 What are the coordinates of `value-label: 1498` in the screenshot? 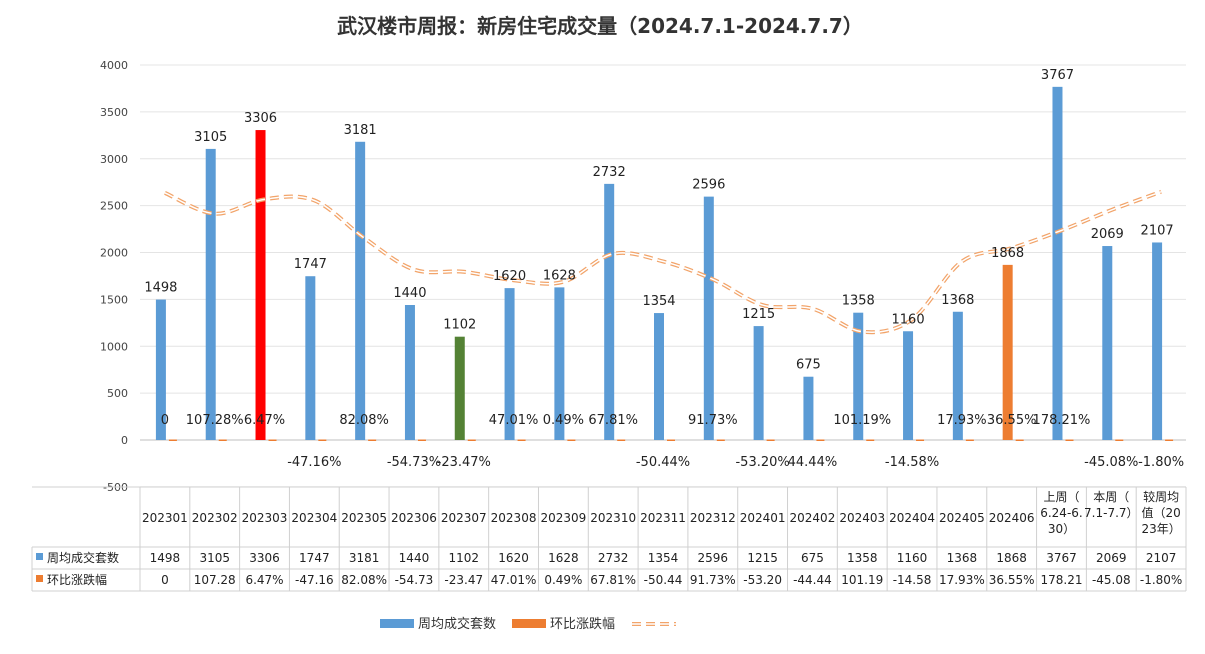 It's located at (160, 288).